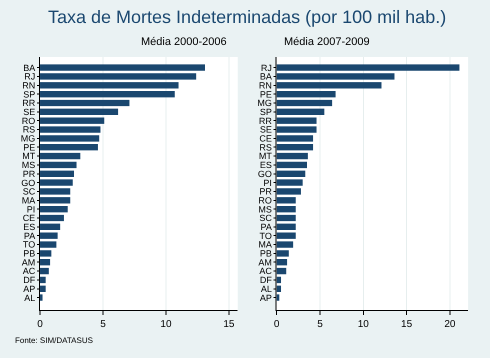  I want to click on x-tick-label: 15, so click(229, 324).